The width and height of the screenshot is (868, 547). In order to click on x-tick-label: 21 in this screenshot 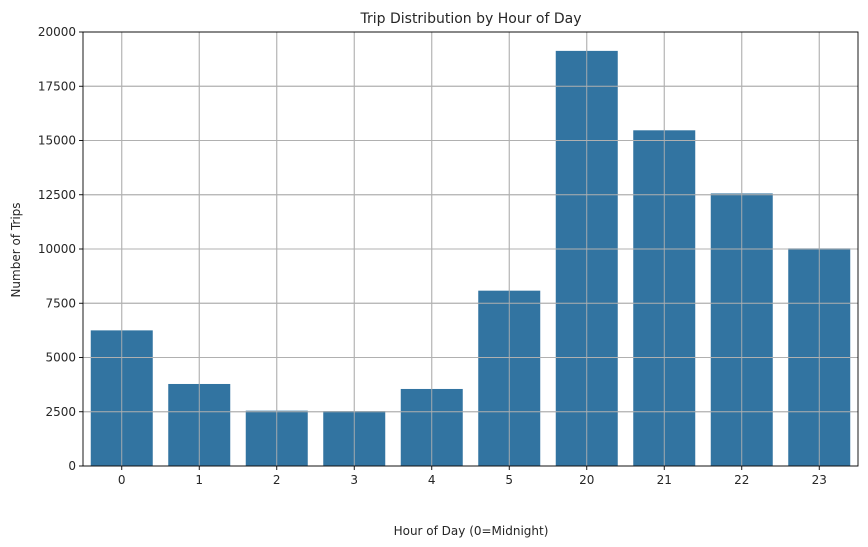, I will do `click(664, 480)`.